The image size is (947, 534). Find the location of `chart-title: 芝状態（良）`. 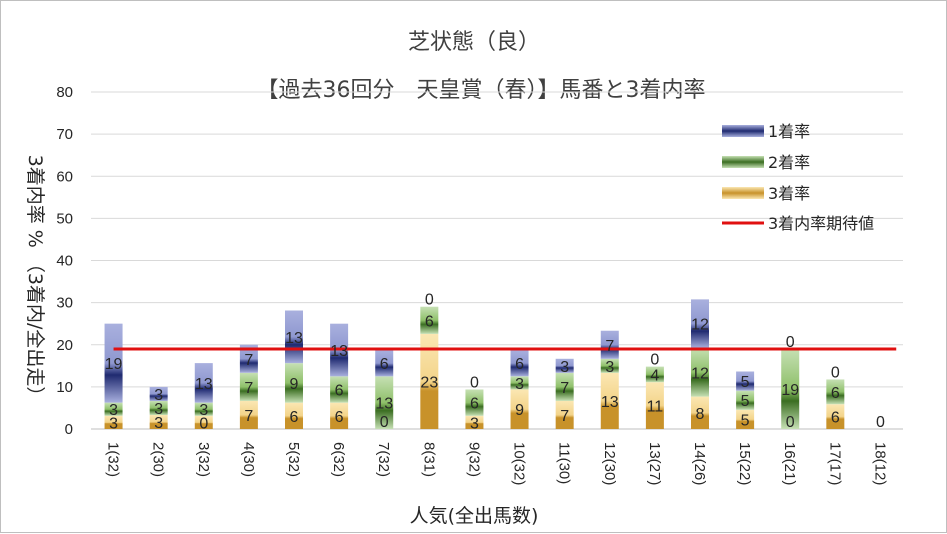

chart-title: 芝状態（良） is located at coordinates (474, 42).